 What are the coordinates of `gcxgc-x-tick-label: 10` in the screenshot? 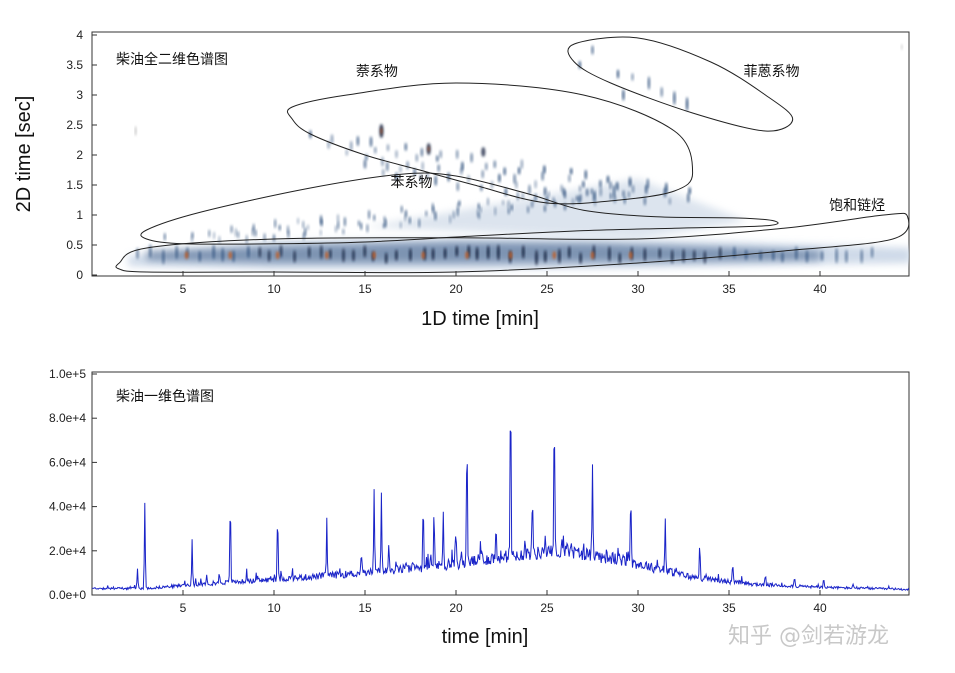 It's located at (274, 289).